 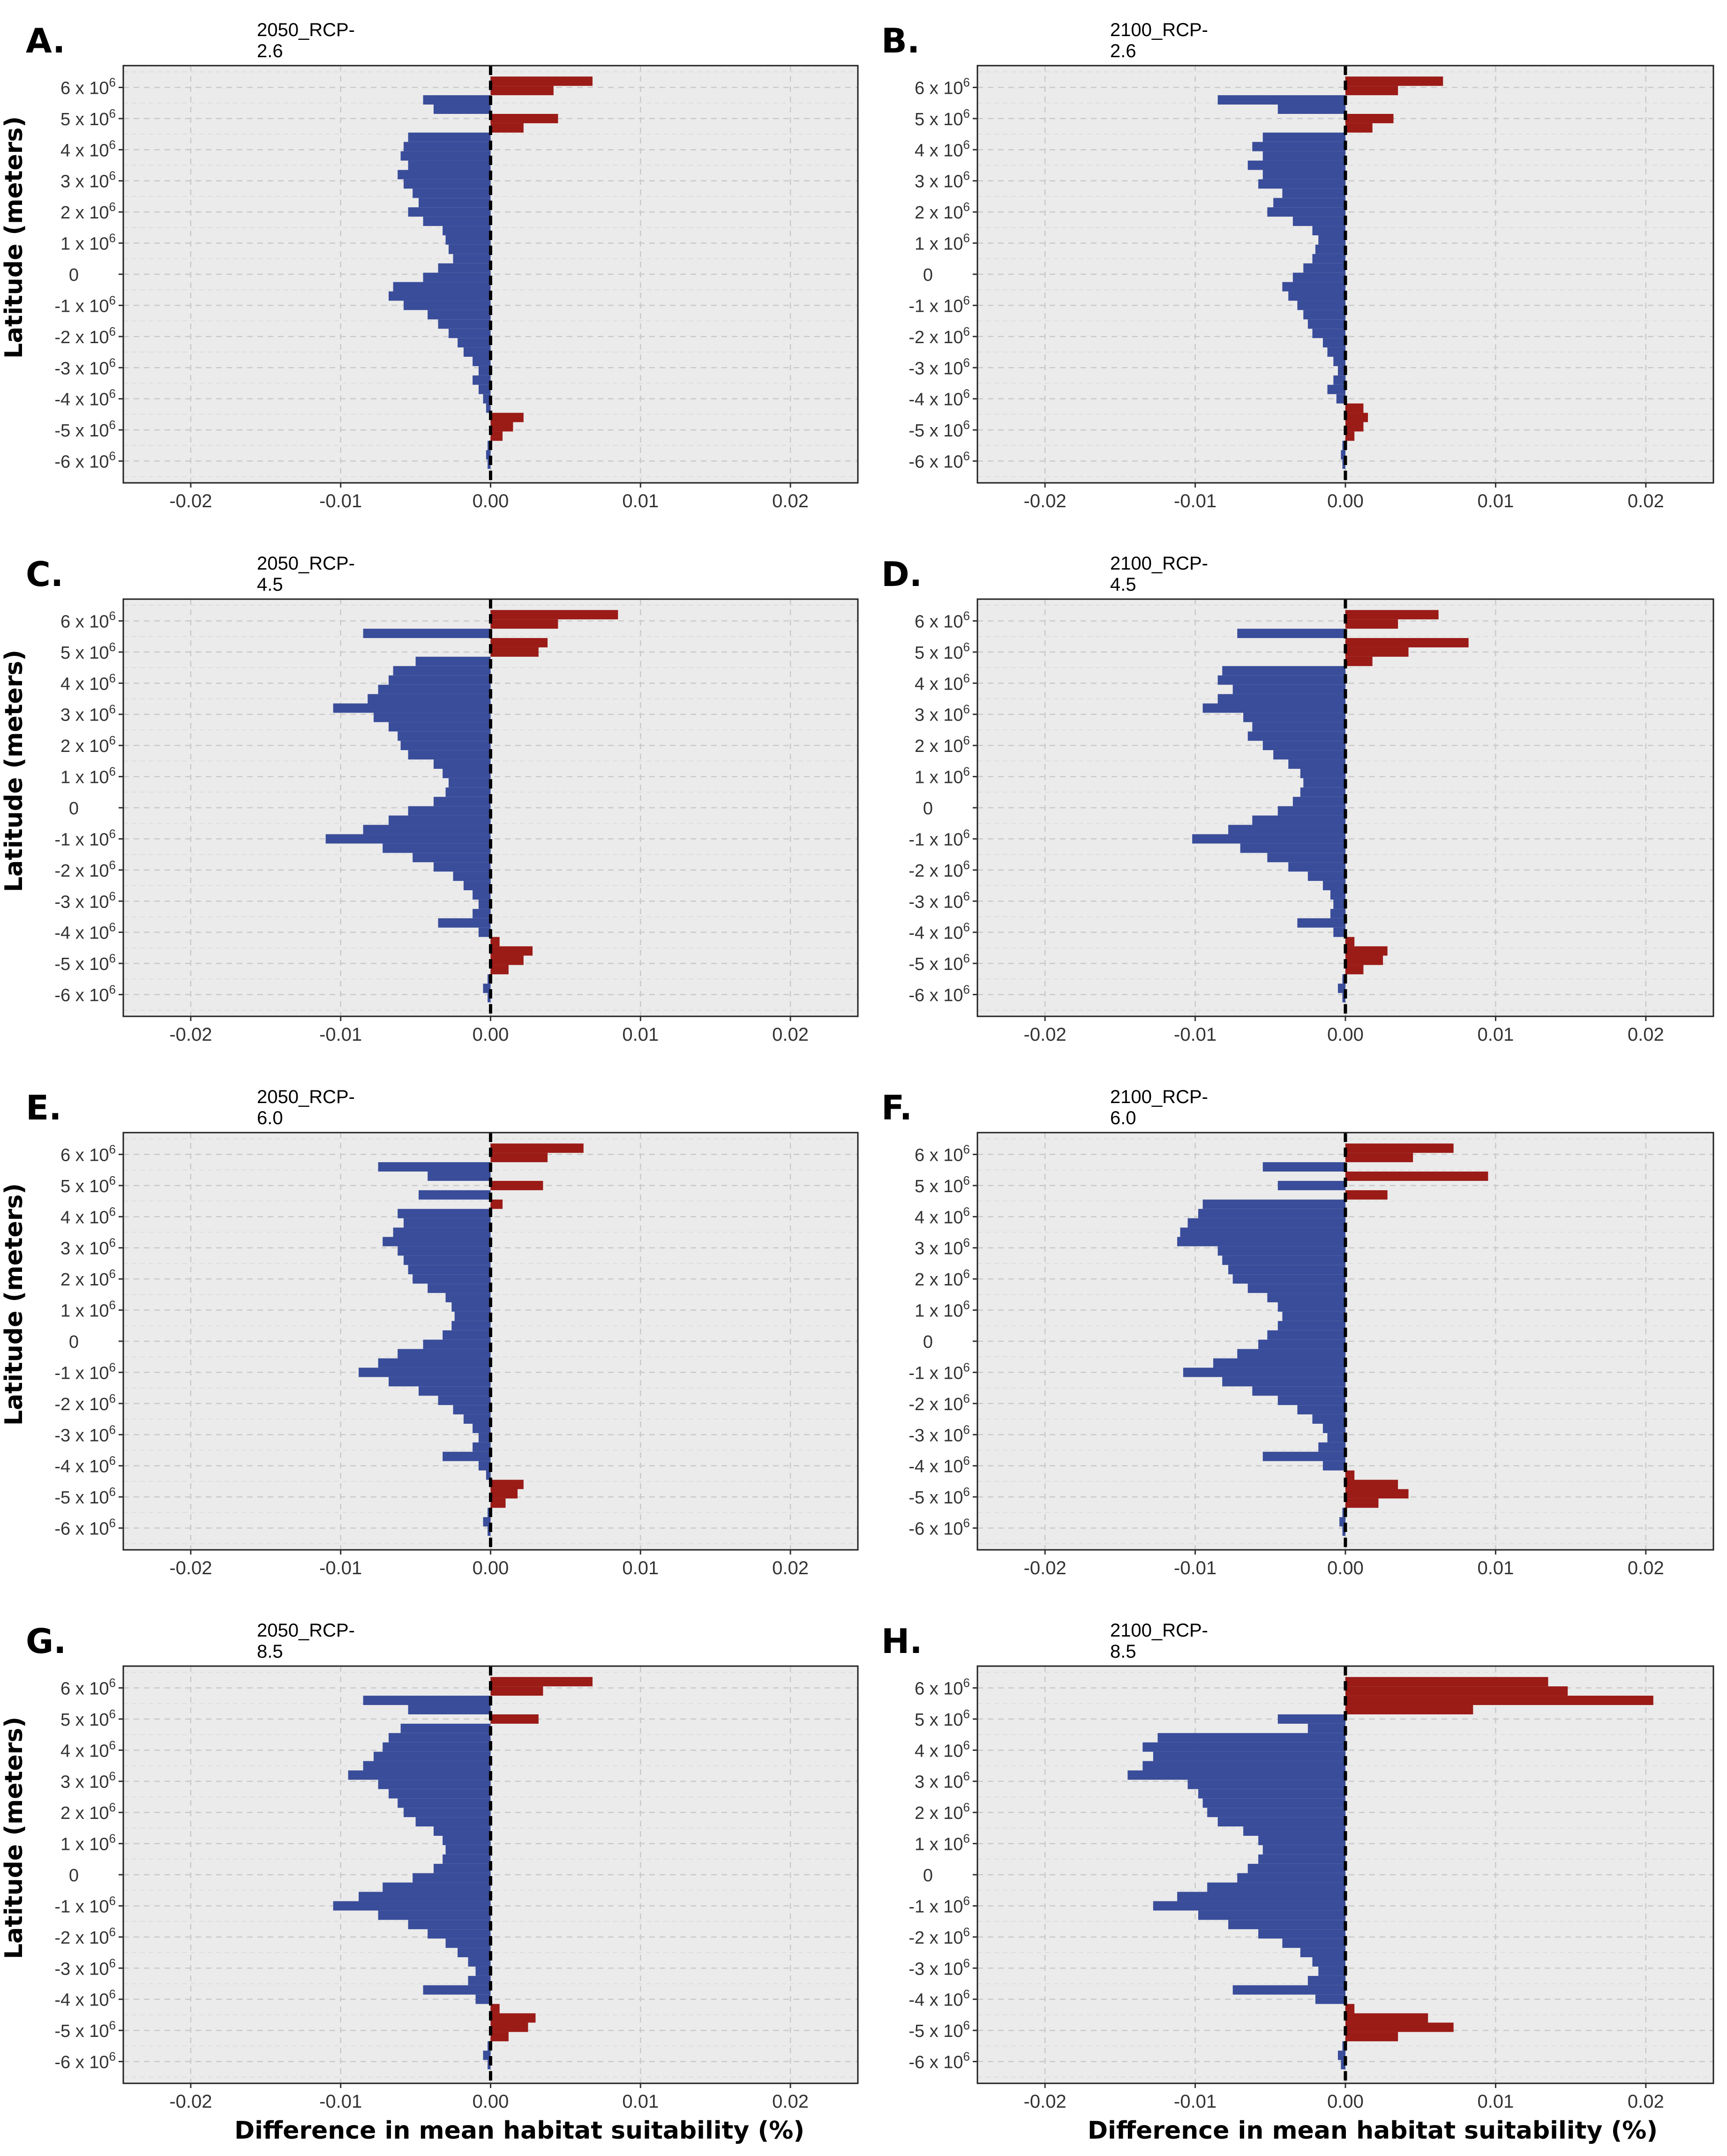 I want to click on y-tick-label: -2 x 10⁶, so click(x=85, y=335).